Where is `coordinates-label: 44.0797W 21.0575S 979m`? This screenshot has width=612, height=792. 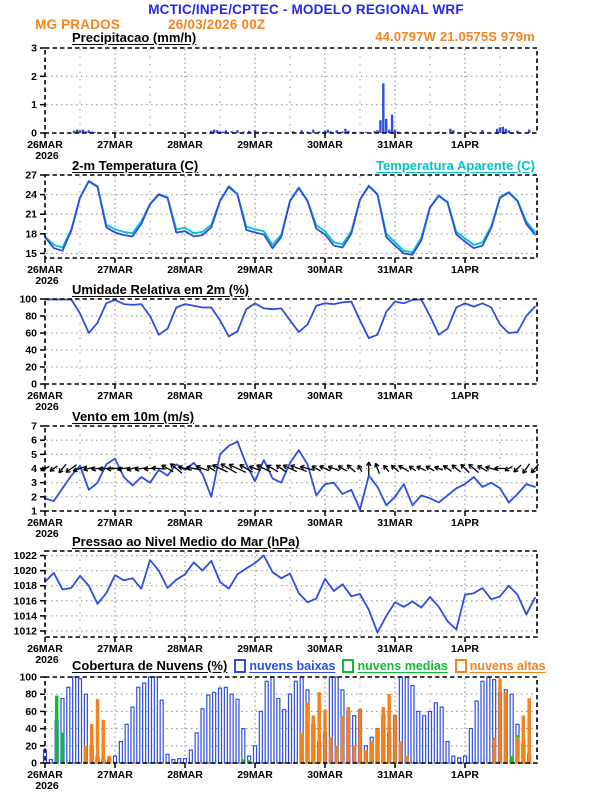 coordinates-label: 44.0797W 21.0575S 979m is located at coordinates (455, 36).